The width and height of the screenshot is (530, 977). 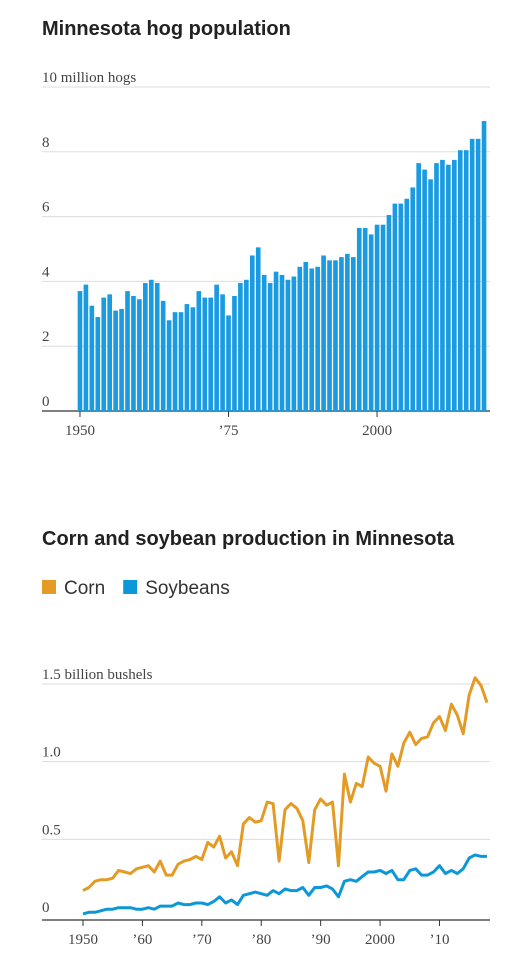 What do you see at coordinates (89, 78) in the screenshot?
I see `y-tick-label: 10 million hogs` at bounding box center [89, 78].